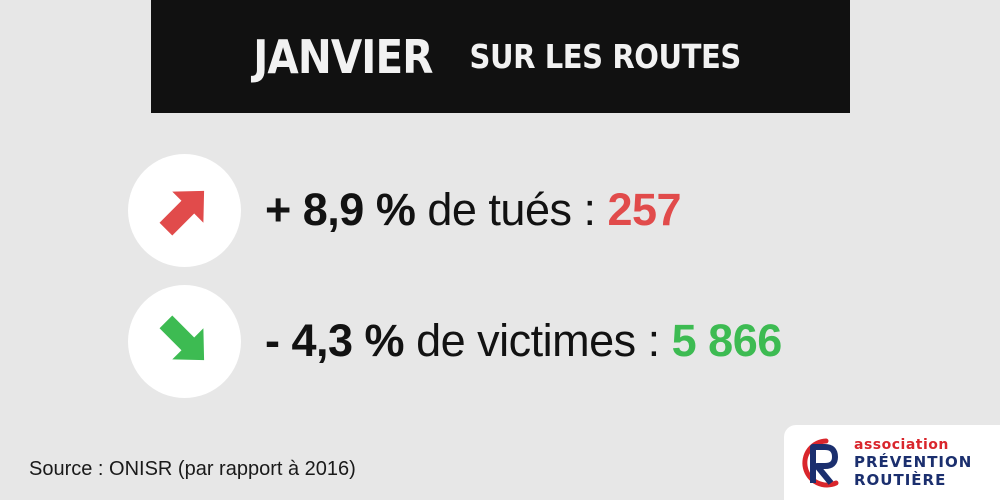 This screenshot has height=500, width=1000. I want to click on stat-value: 5 866, so click(727, 340).